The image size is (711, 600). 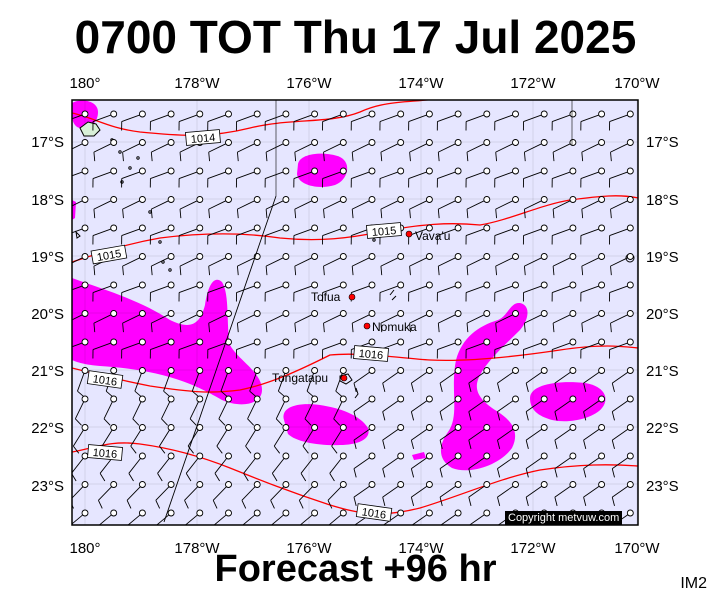 What do you see at coordinates (662, 142) in the screenshot?
I see `lat-label-right: 17°S` at bounding box center [662, 142].